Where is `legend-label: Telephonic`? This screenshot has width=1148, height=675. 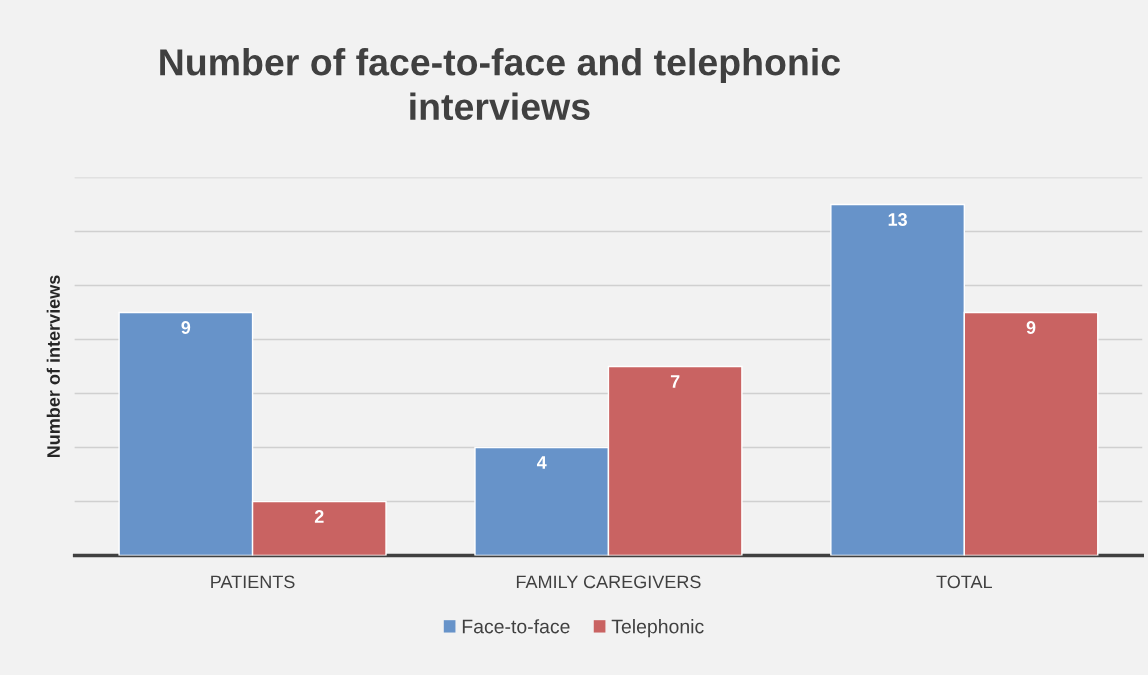 legend-label: Telephonic is located at coordinates (657, 628).